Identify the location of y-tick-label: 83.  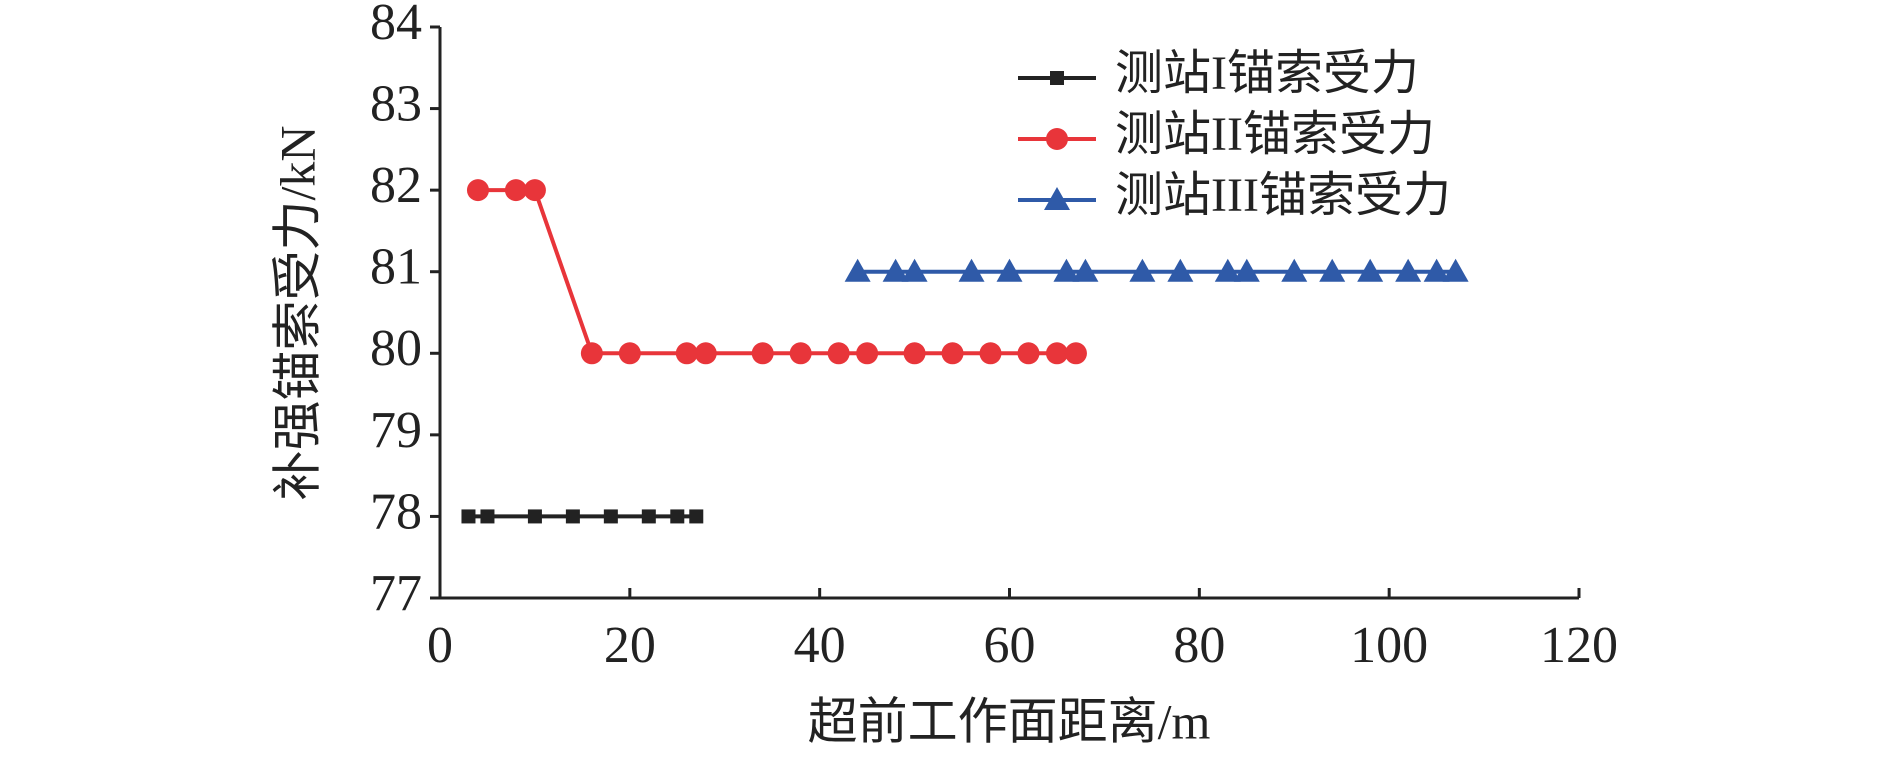
(396, 104).